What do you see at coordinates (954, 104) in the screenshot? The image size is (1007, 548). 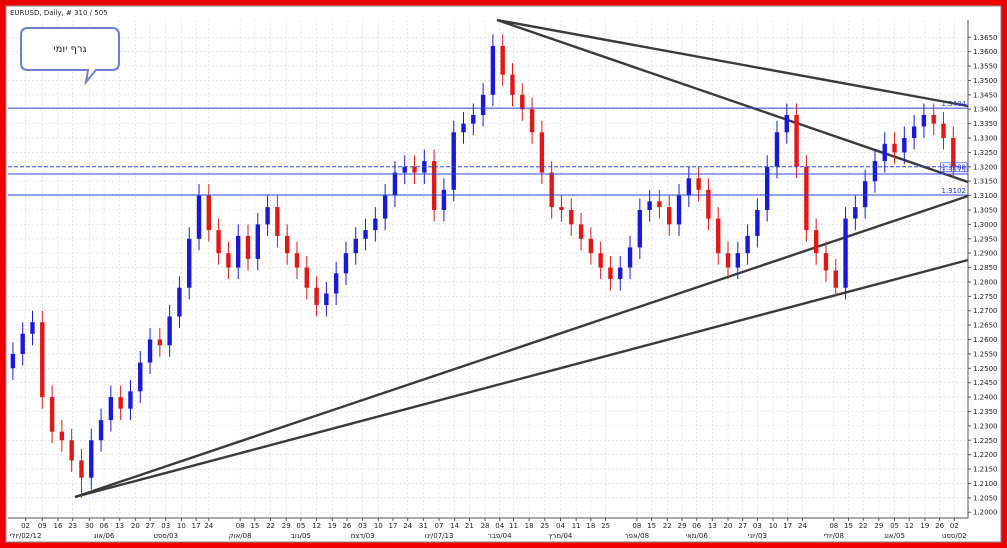 I see `level-label: 1.3404` at bounding box center [954, 104].